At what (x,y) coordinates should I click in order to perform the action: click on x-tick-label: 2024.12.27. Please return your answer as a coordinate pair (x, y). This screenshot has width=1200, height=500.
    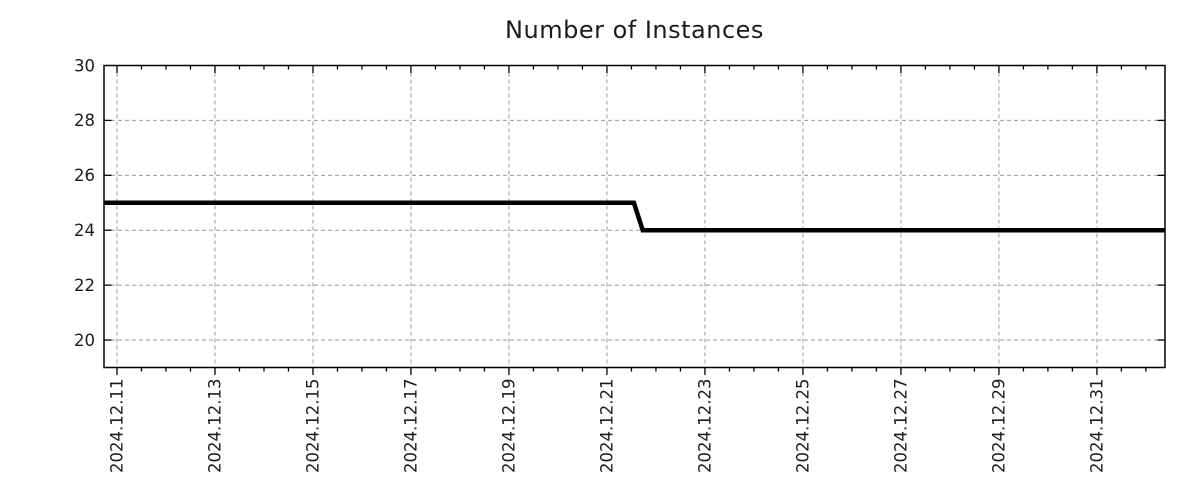
    Looking at the image, I should click on (900, 426).